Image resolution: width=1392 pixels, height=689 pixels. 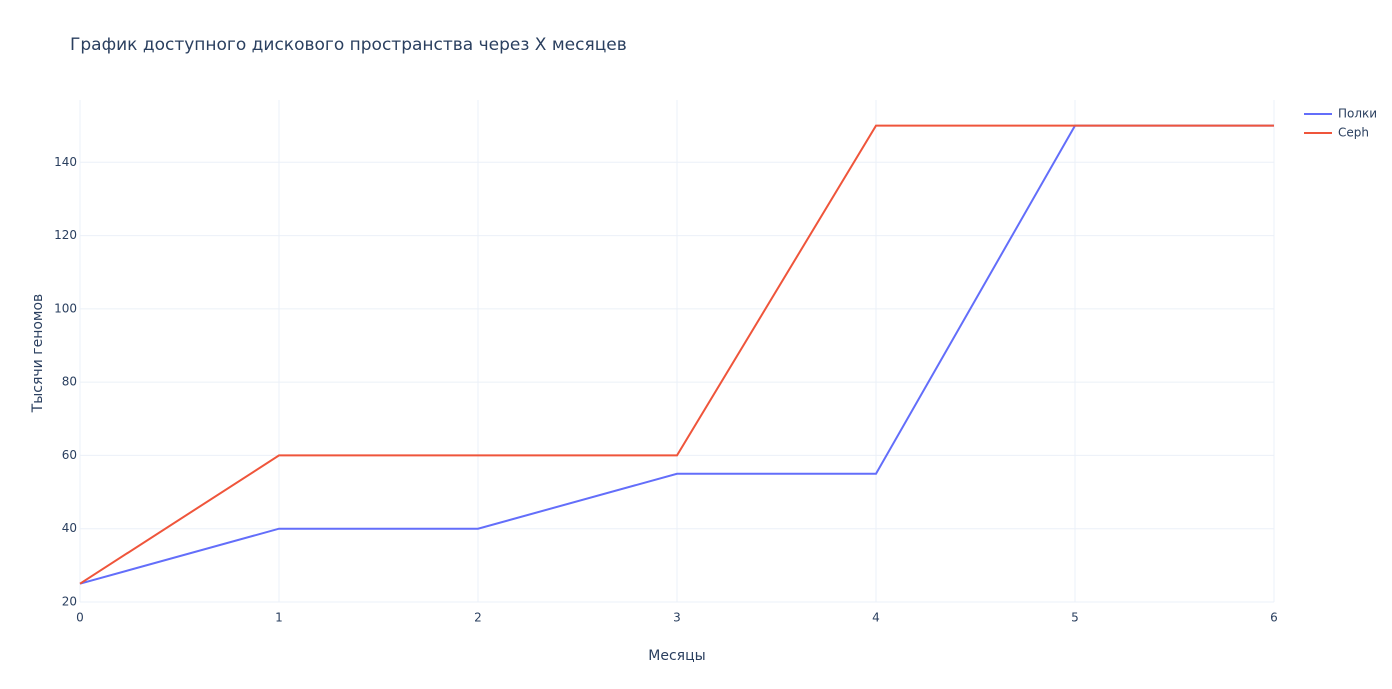 What do you see at coordinates (38, 354) in the screenshot?
I see `y-axis-label: Тысячи геномов` at bounding box center [38, 354].